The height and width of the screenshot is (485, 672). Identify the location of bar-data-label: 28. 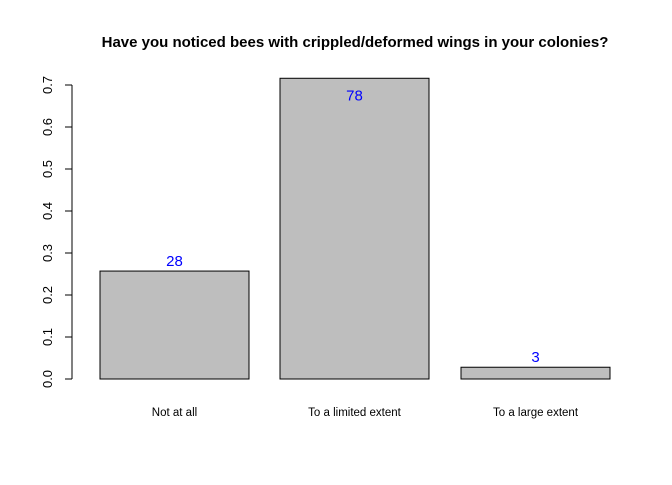
(174, 261).